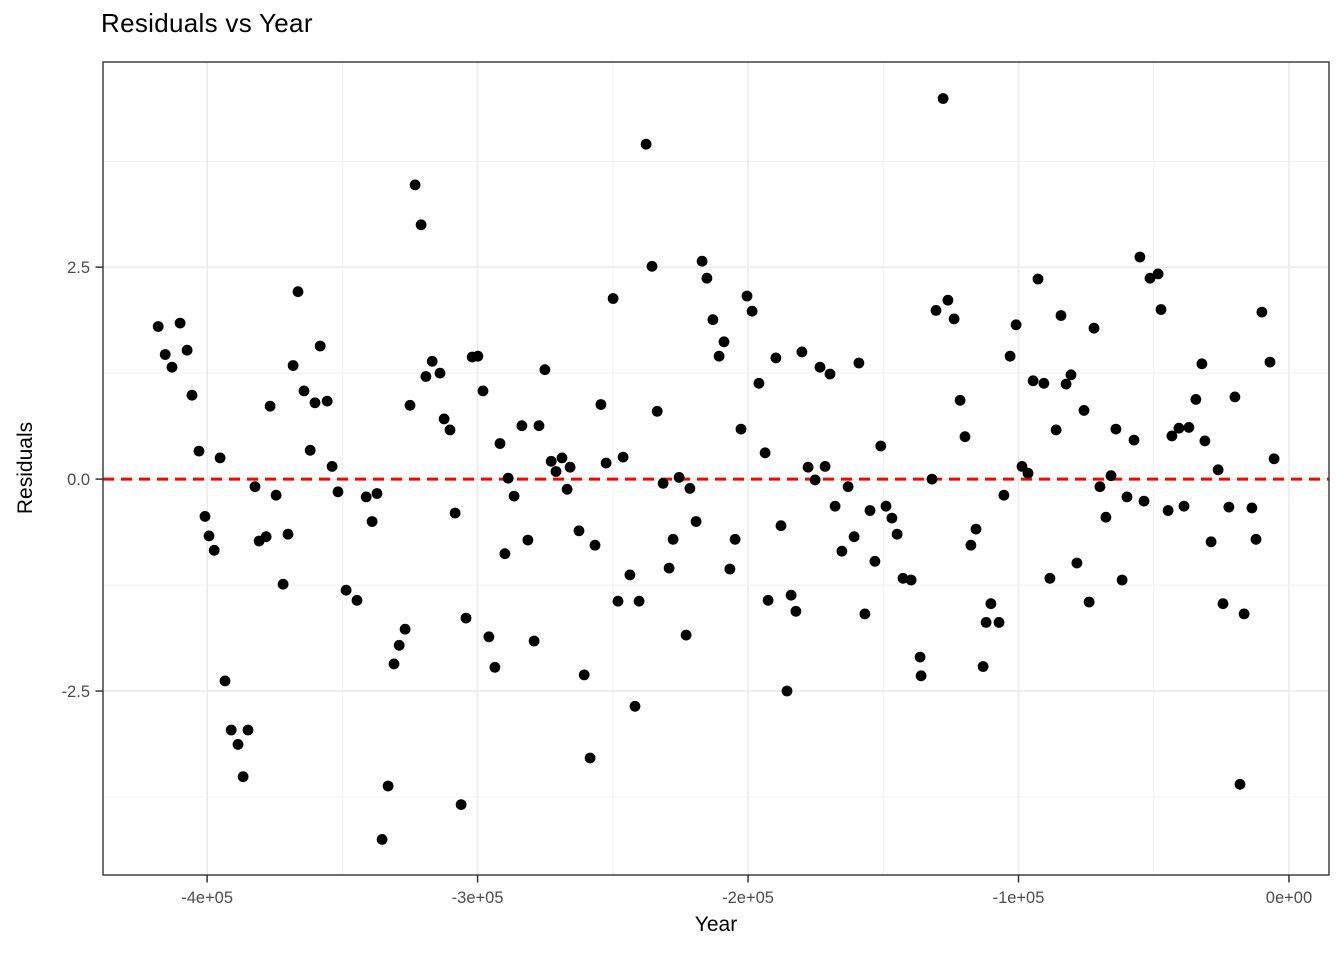 Image resolution: width=1344 pixels, height=960 pixels. I want to click on x-tick-label: -1e+05, so click(1019, 898).